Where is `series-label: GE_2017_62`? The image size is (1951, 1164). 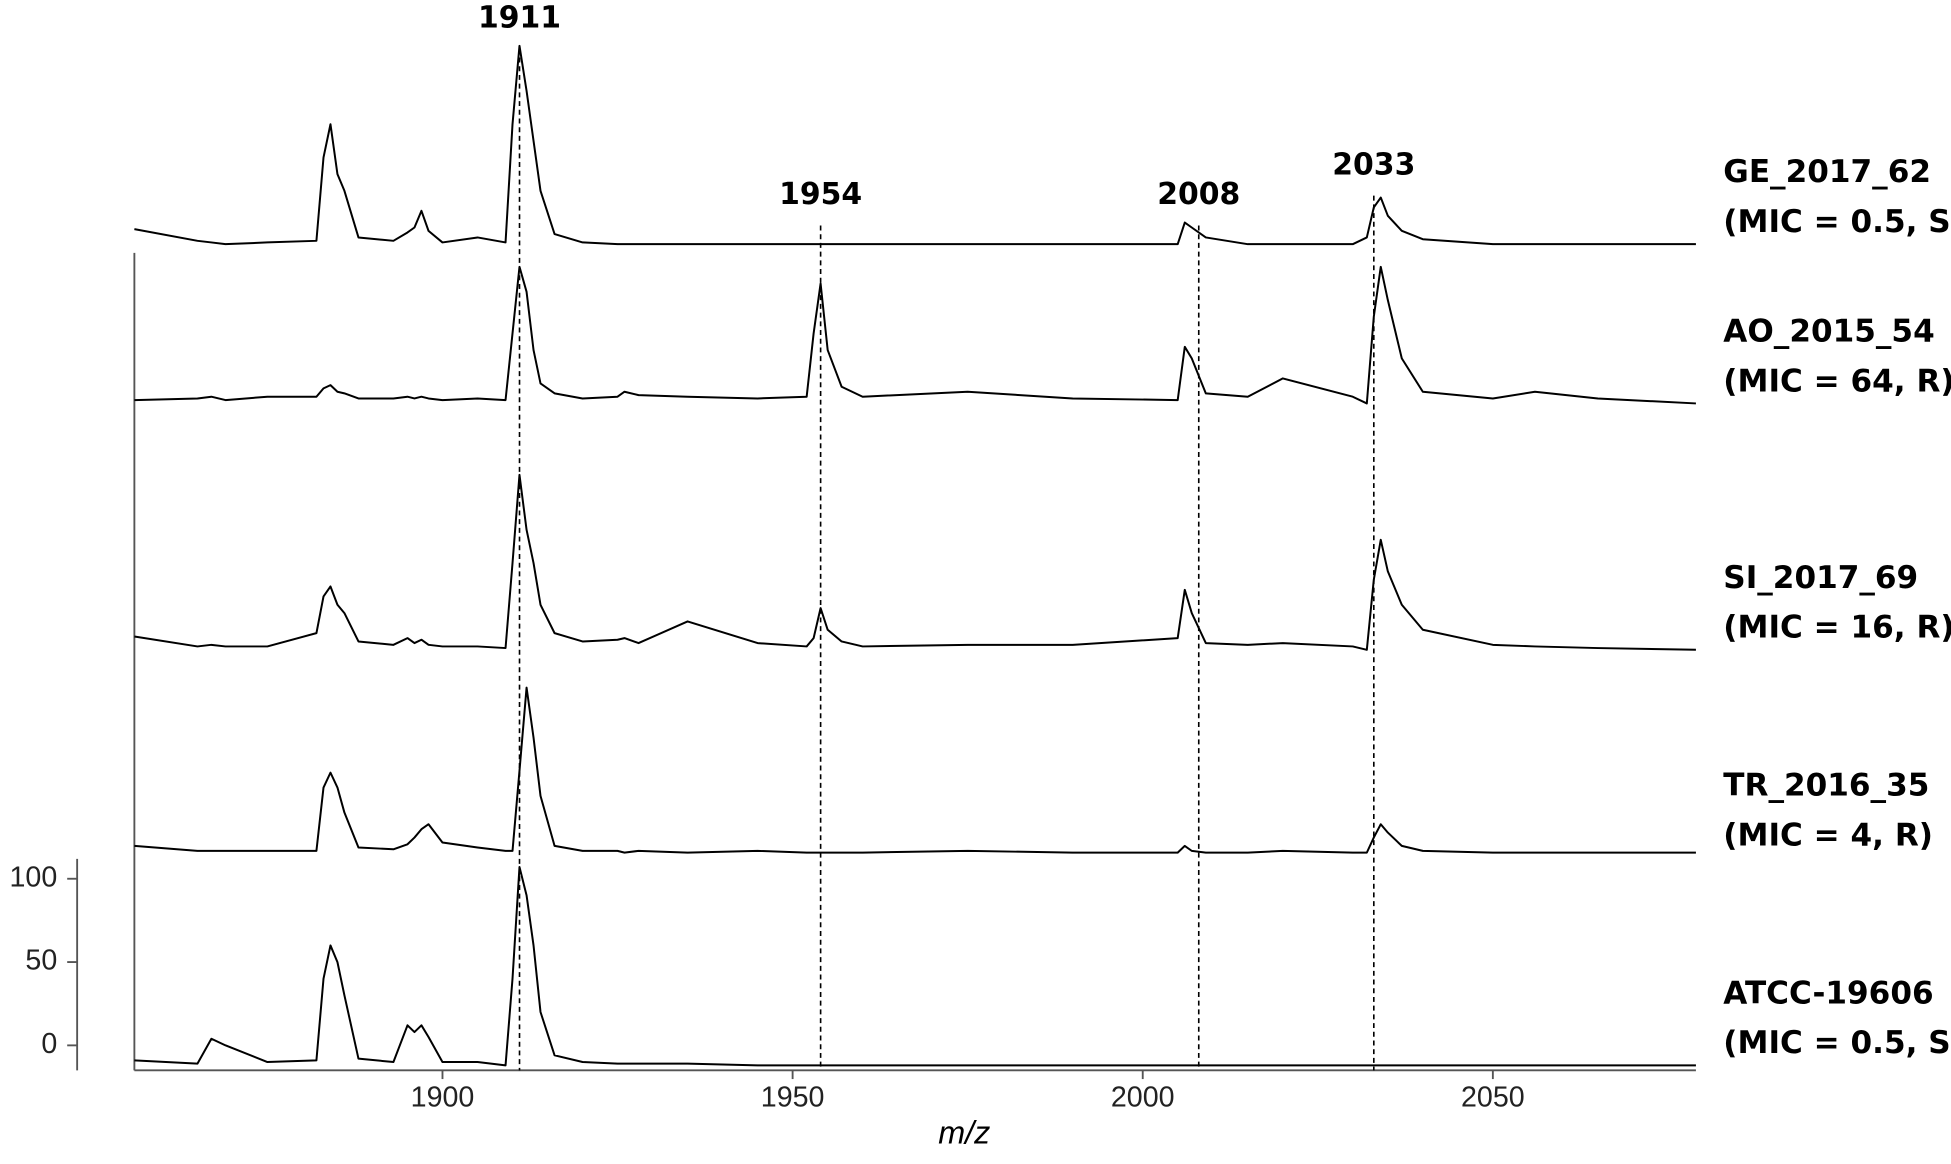 series-label: GE_2017_62 is located at coordinates (1827, 172).